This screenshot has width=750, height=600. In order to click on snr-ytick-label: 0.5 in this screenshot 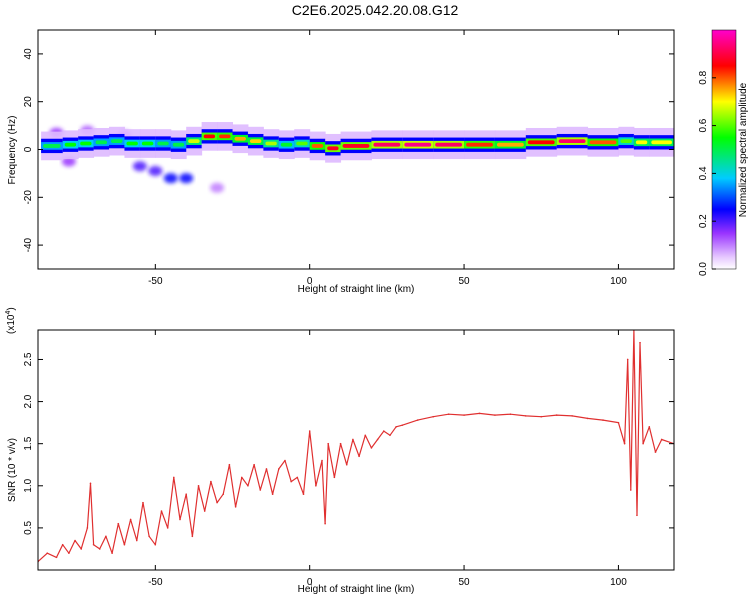, I will do `click(28, 528)`.